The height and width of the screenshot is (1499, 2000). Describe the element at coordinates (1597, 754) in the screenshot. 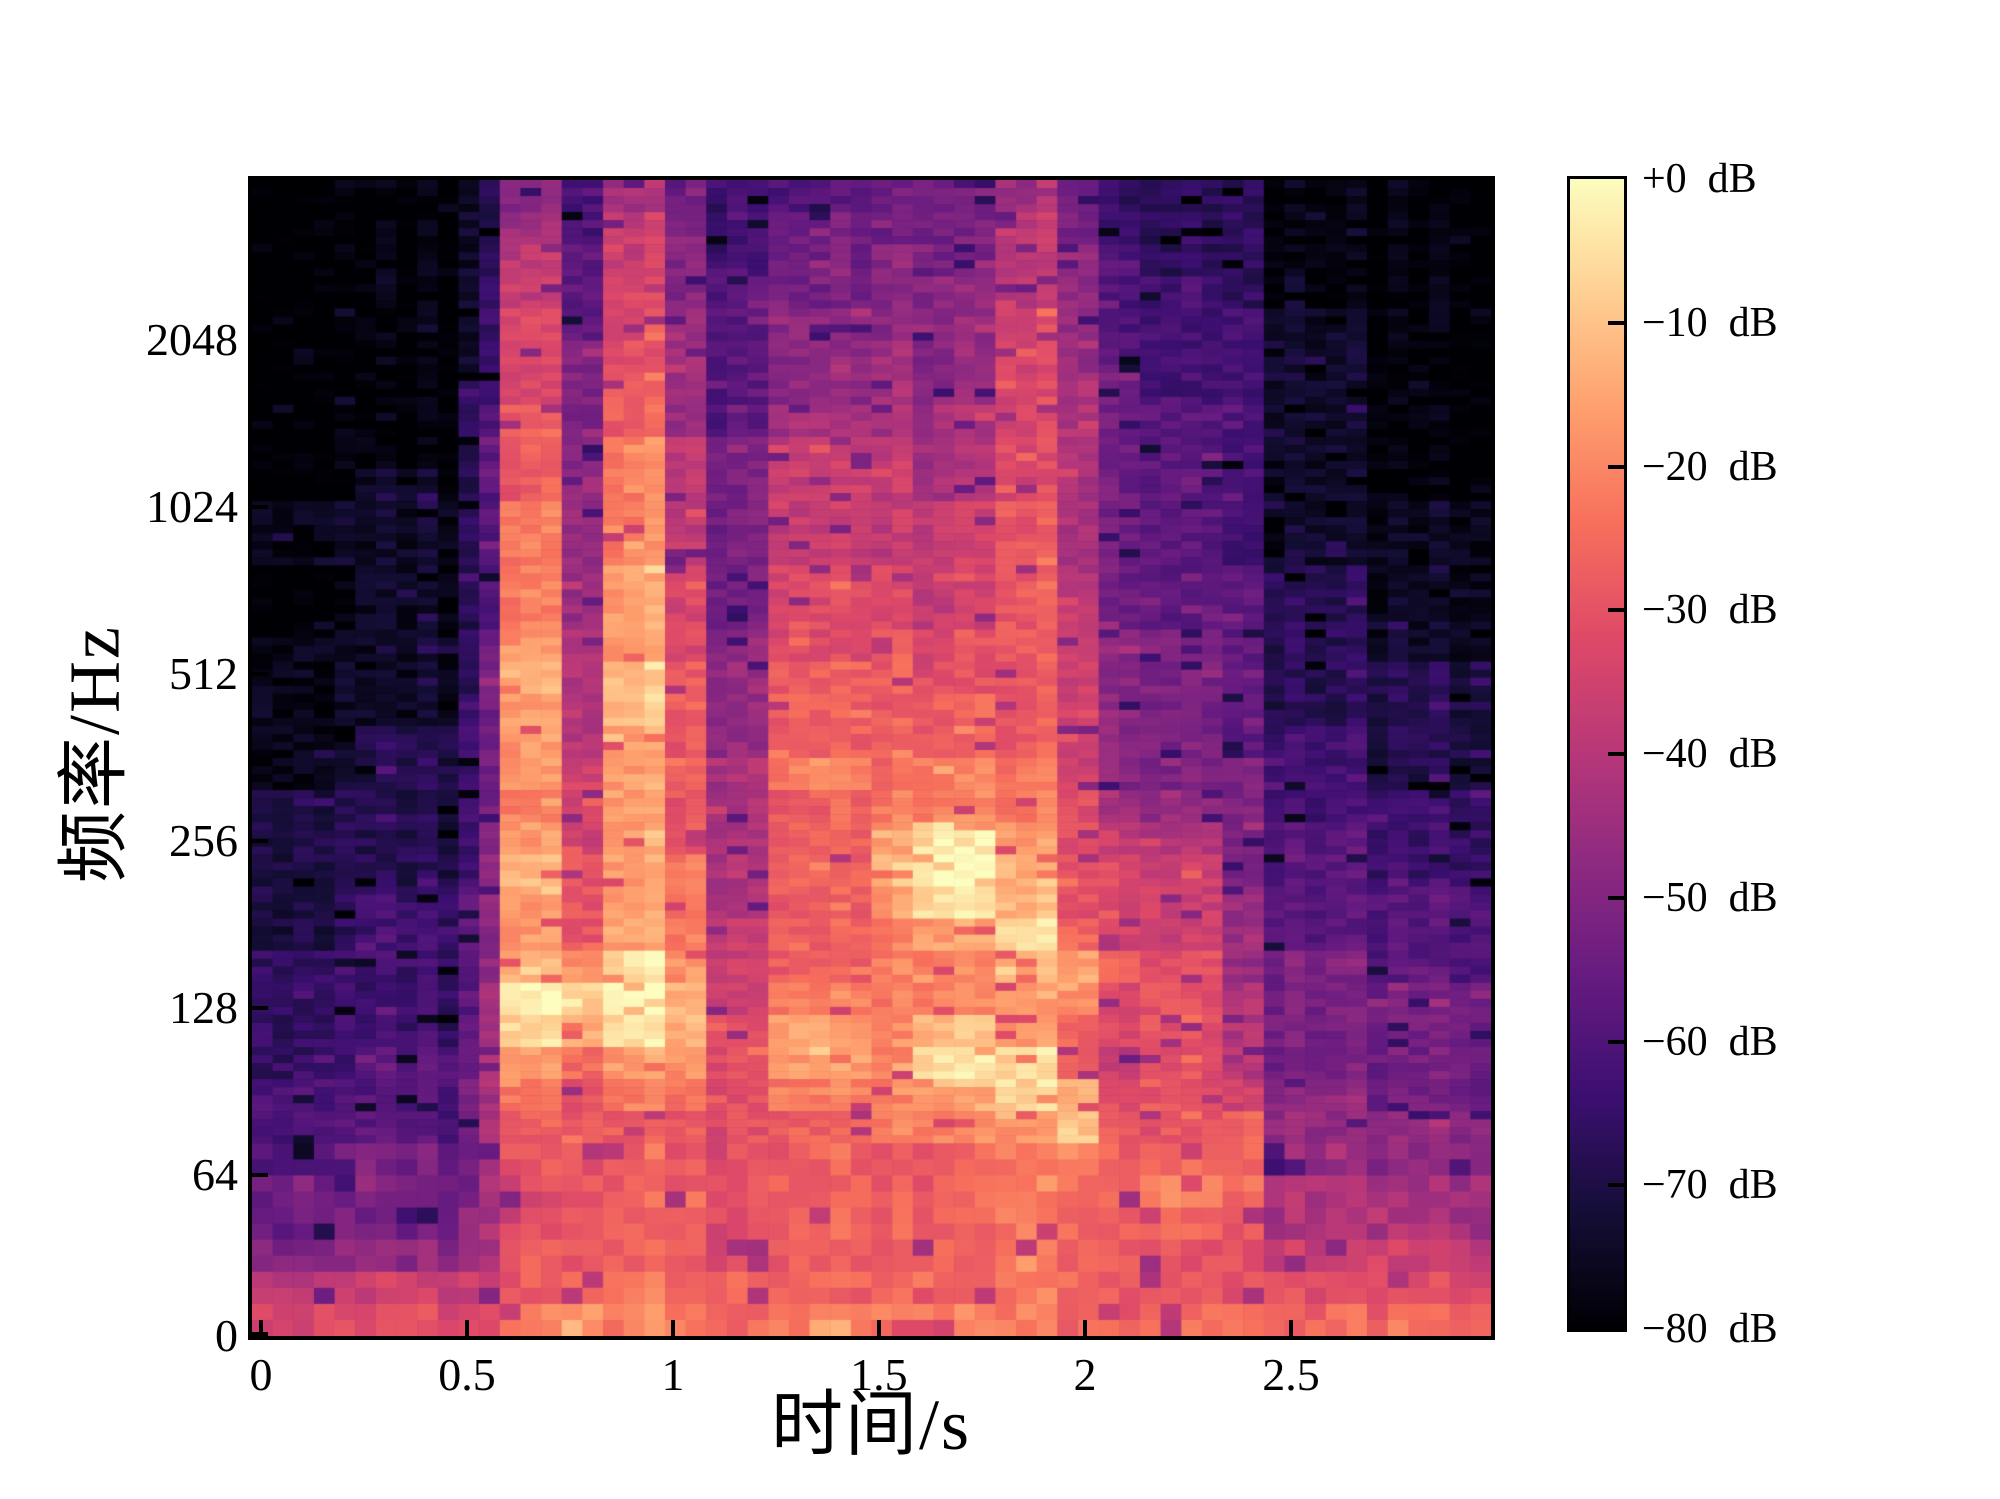

I see `colorbar` at that location.